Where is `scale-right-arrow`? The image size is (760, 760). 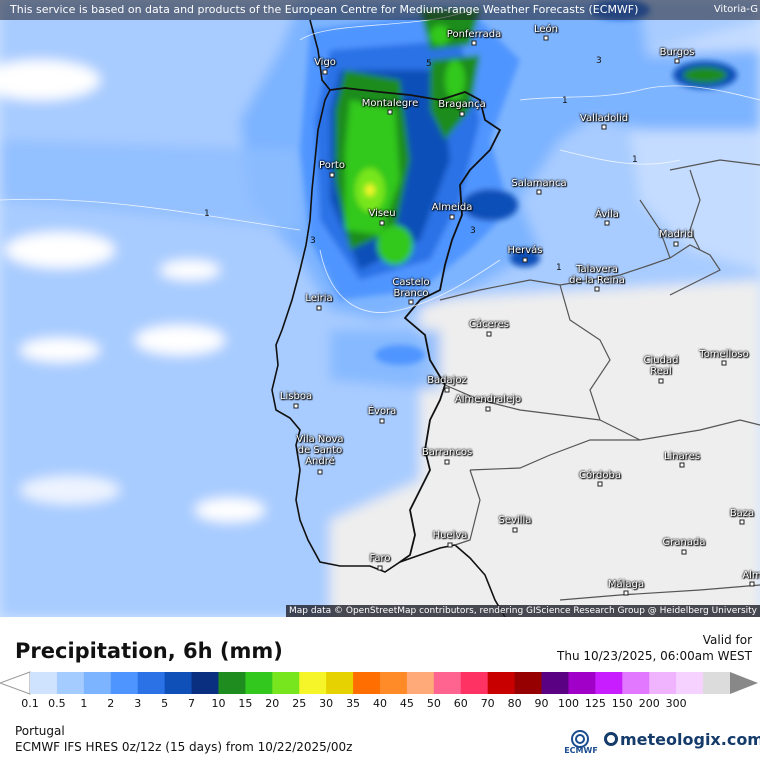 scale-right-arrow is located at coordinates (744, 683).